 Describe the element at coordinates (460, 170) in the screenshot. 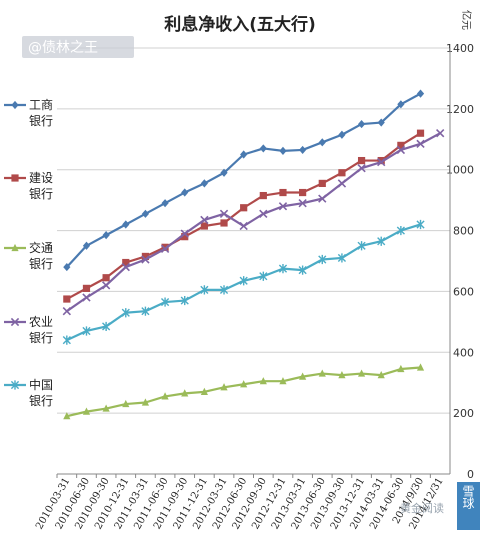

I see `y-tick-label: 1000` at that location.